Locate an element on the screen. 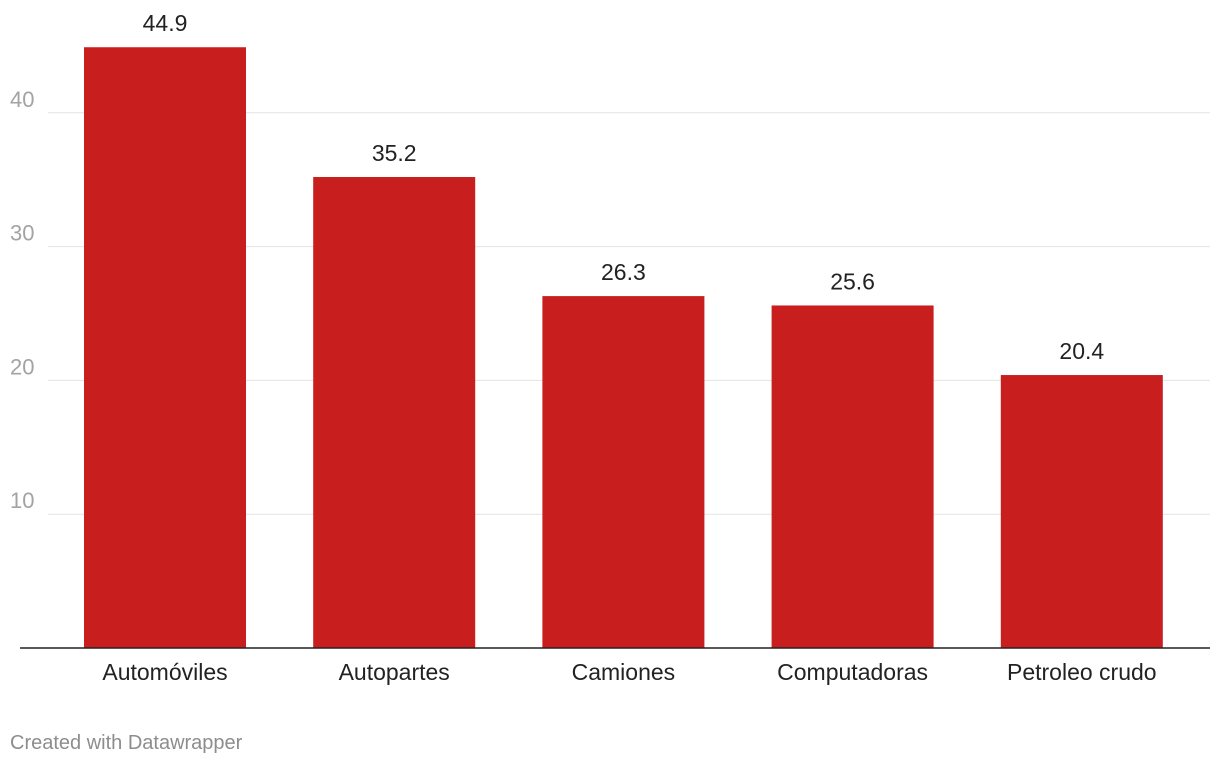 This screenshot has height=768, width=1220. y-tick-label: 40 is located at coordinates (22, 99).